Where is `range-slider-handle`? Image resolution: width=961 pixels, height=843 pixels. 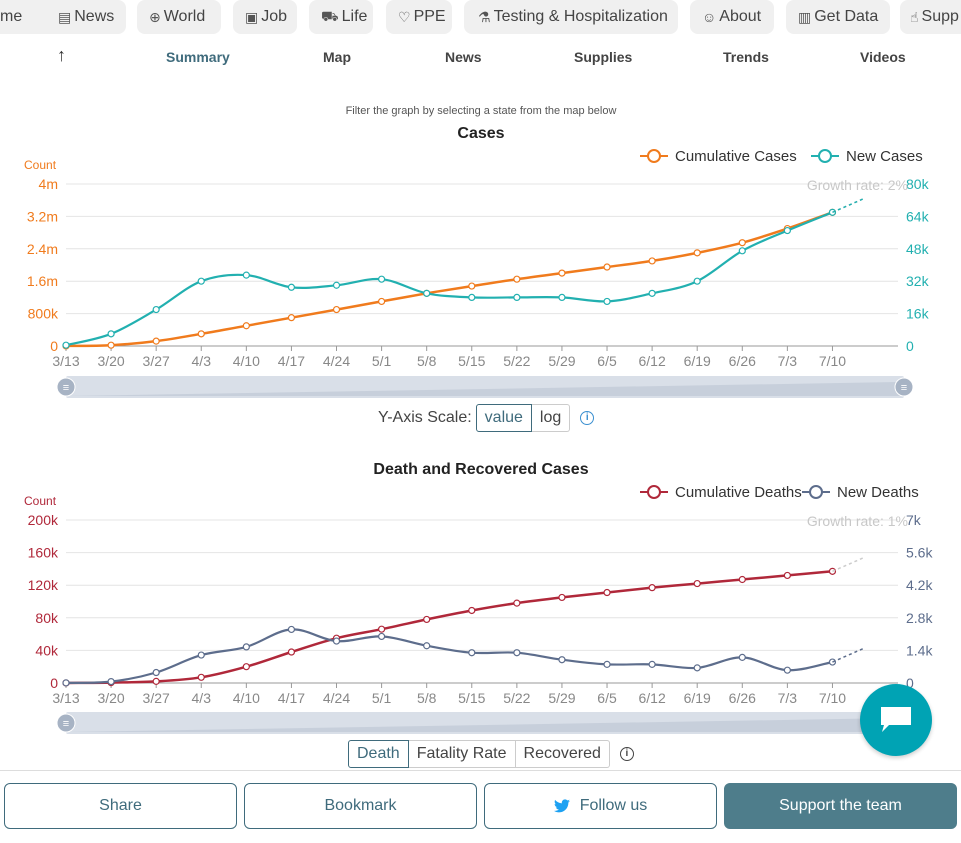 range-slider-handle is located at coordinates (66, 387).